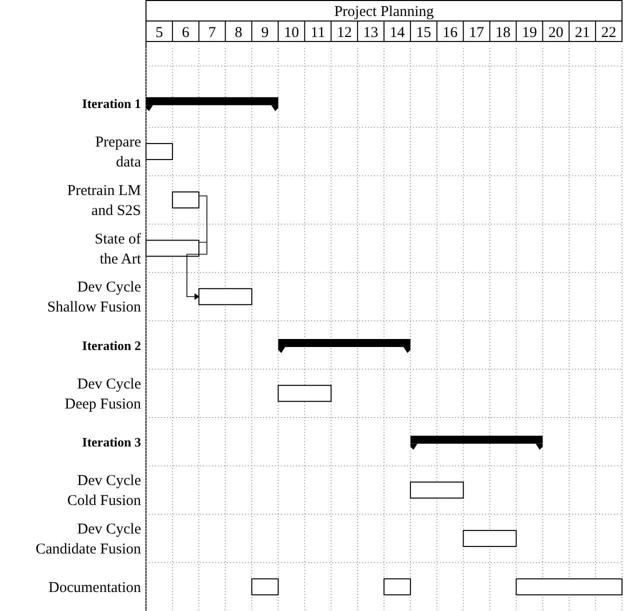 This screenshot has height=611, width=625. Describe the element at coordinates (424, 33) in the screenshot. I see `x-tick-label: 15` at that location.